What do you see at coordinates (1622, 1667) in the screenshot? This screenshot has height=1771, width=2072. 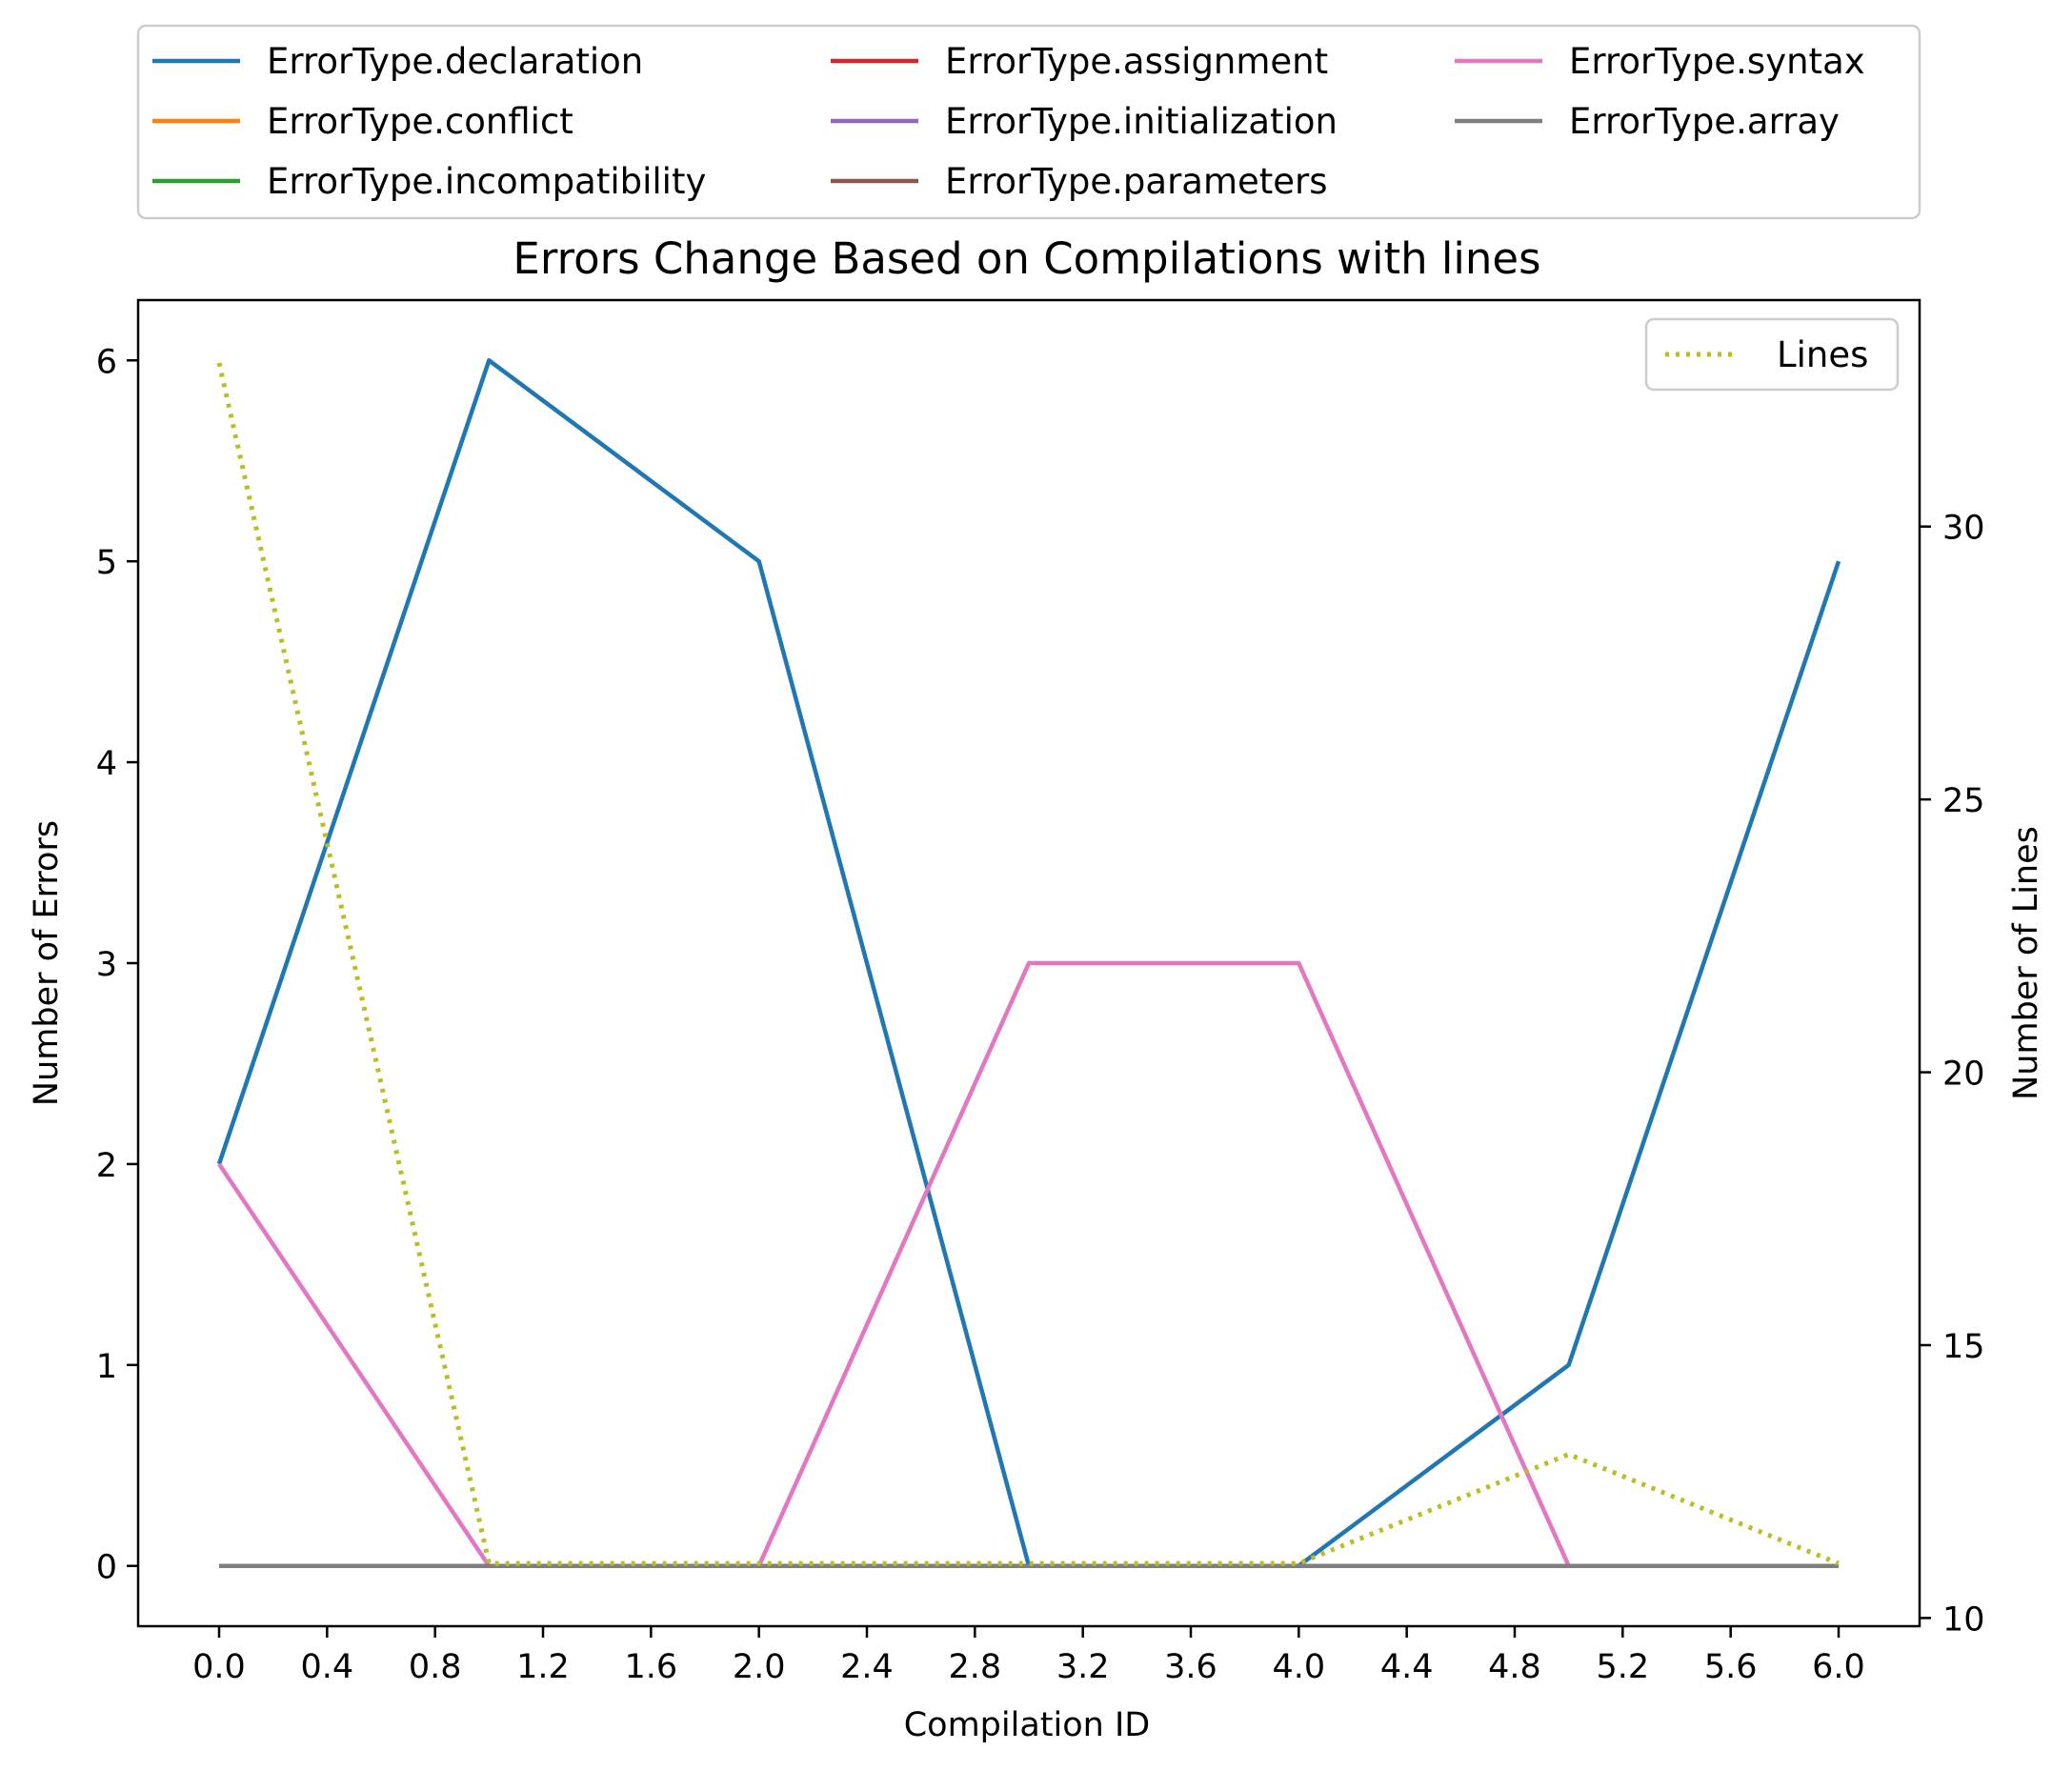 I see `x-tick-label-13: 5.2` at bounding box center [1622, 1667].